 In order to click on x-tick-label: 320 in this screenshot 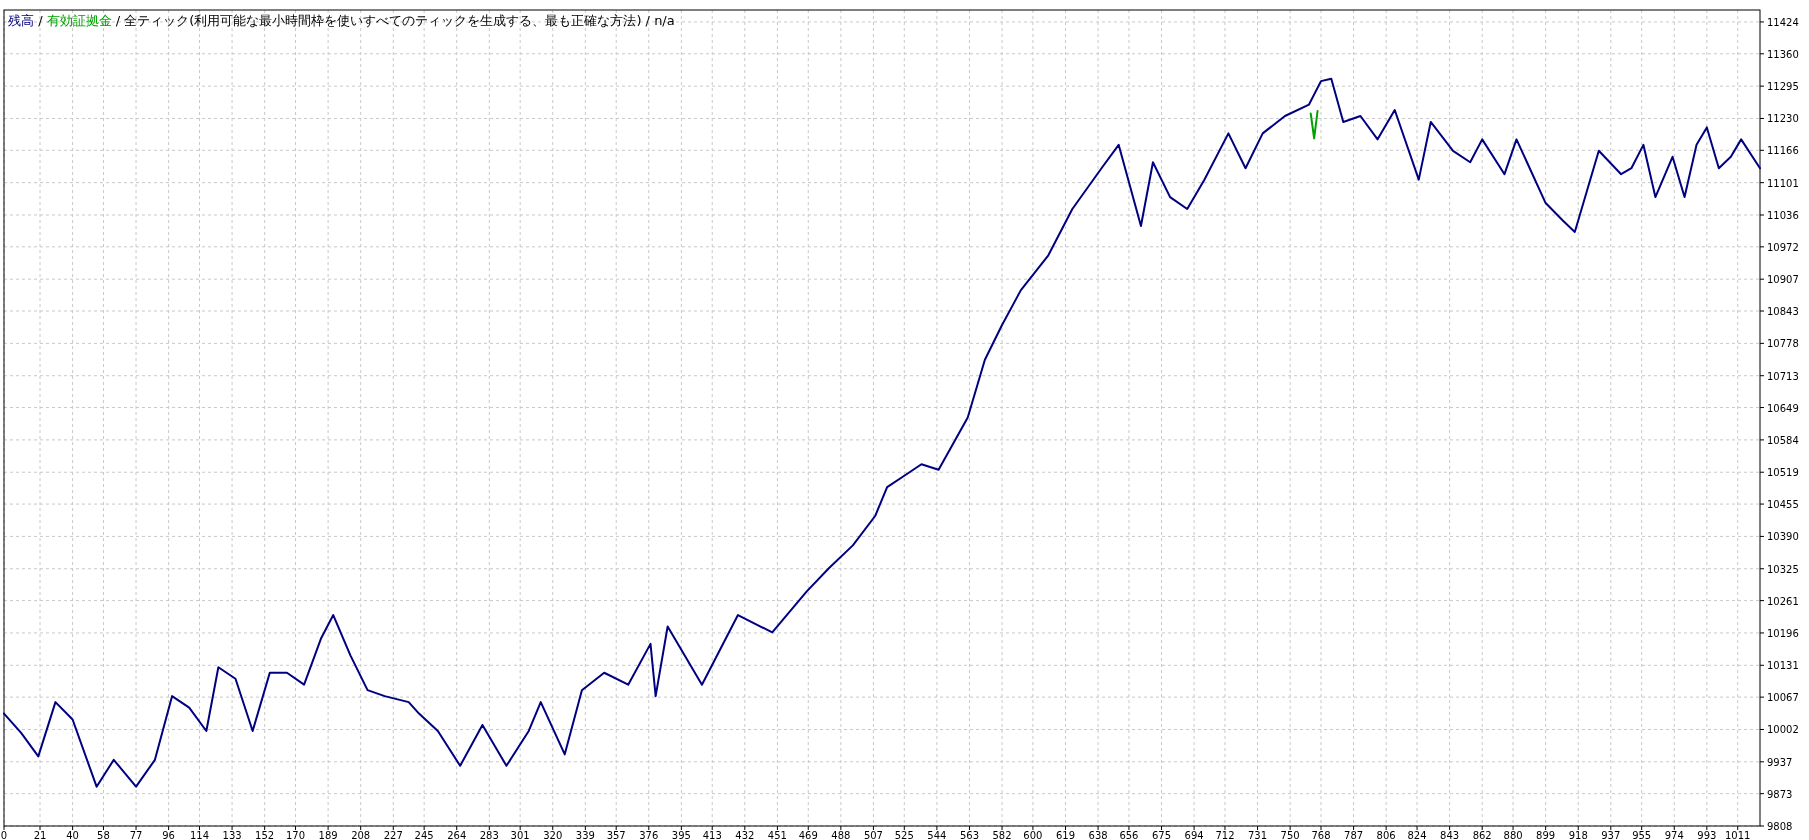, I will do `click(553, 835)`.